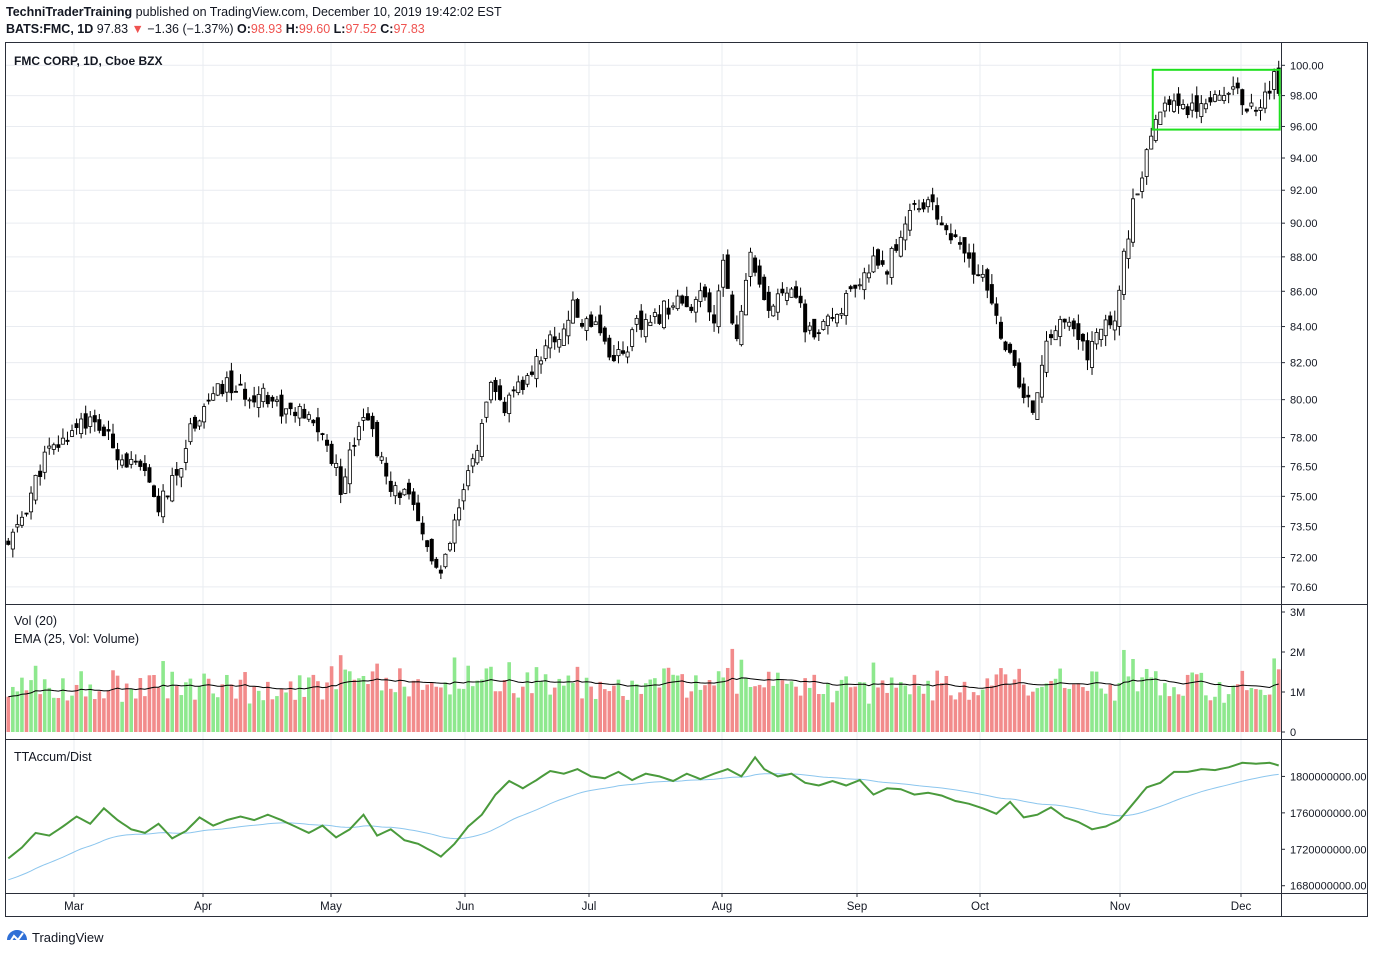  Describe the element at coordinates (69, 12) in the screenshot. I see `author-name: TechniTraderTraining` at that location.